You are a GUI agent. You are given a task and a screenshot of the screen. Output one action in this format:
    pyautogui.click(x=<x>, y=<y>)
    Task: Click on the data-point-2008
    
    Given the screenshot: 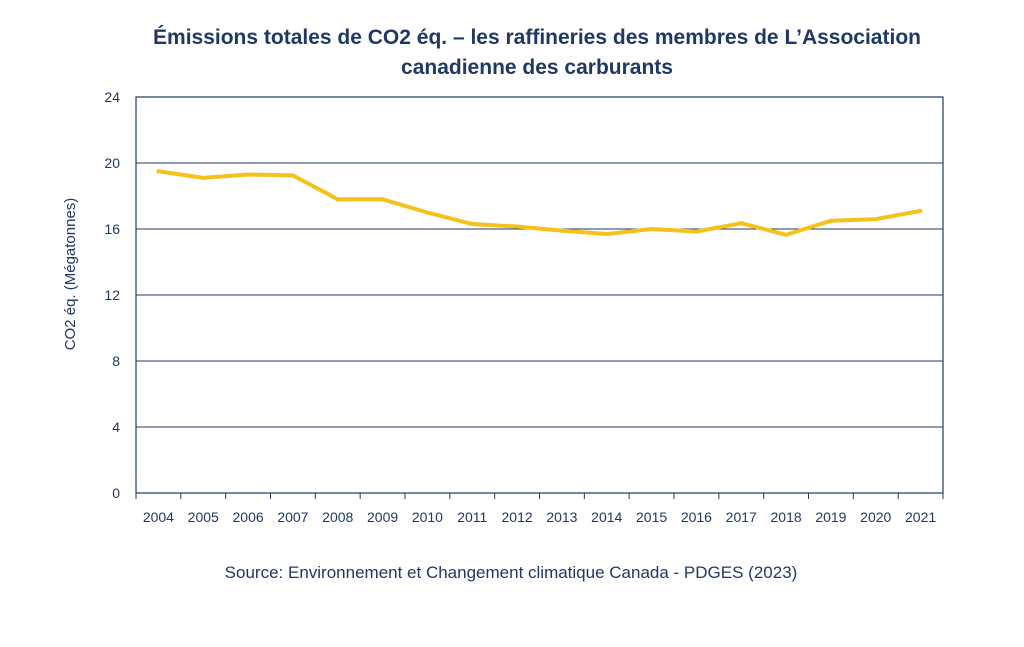 What is the action you would take?
    pyautogui.click(x=337, y=199)
    